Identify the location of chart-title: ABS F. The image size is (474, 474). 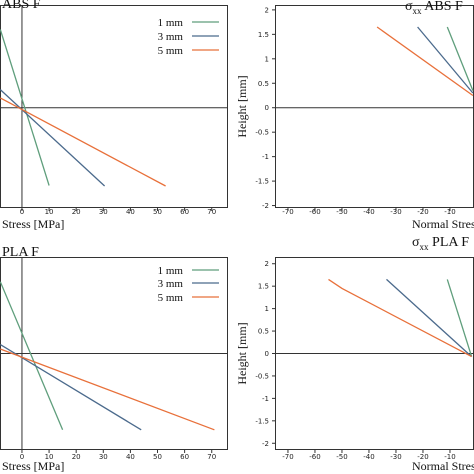
(21, 6).